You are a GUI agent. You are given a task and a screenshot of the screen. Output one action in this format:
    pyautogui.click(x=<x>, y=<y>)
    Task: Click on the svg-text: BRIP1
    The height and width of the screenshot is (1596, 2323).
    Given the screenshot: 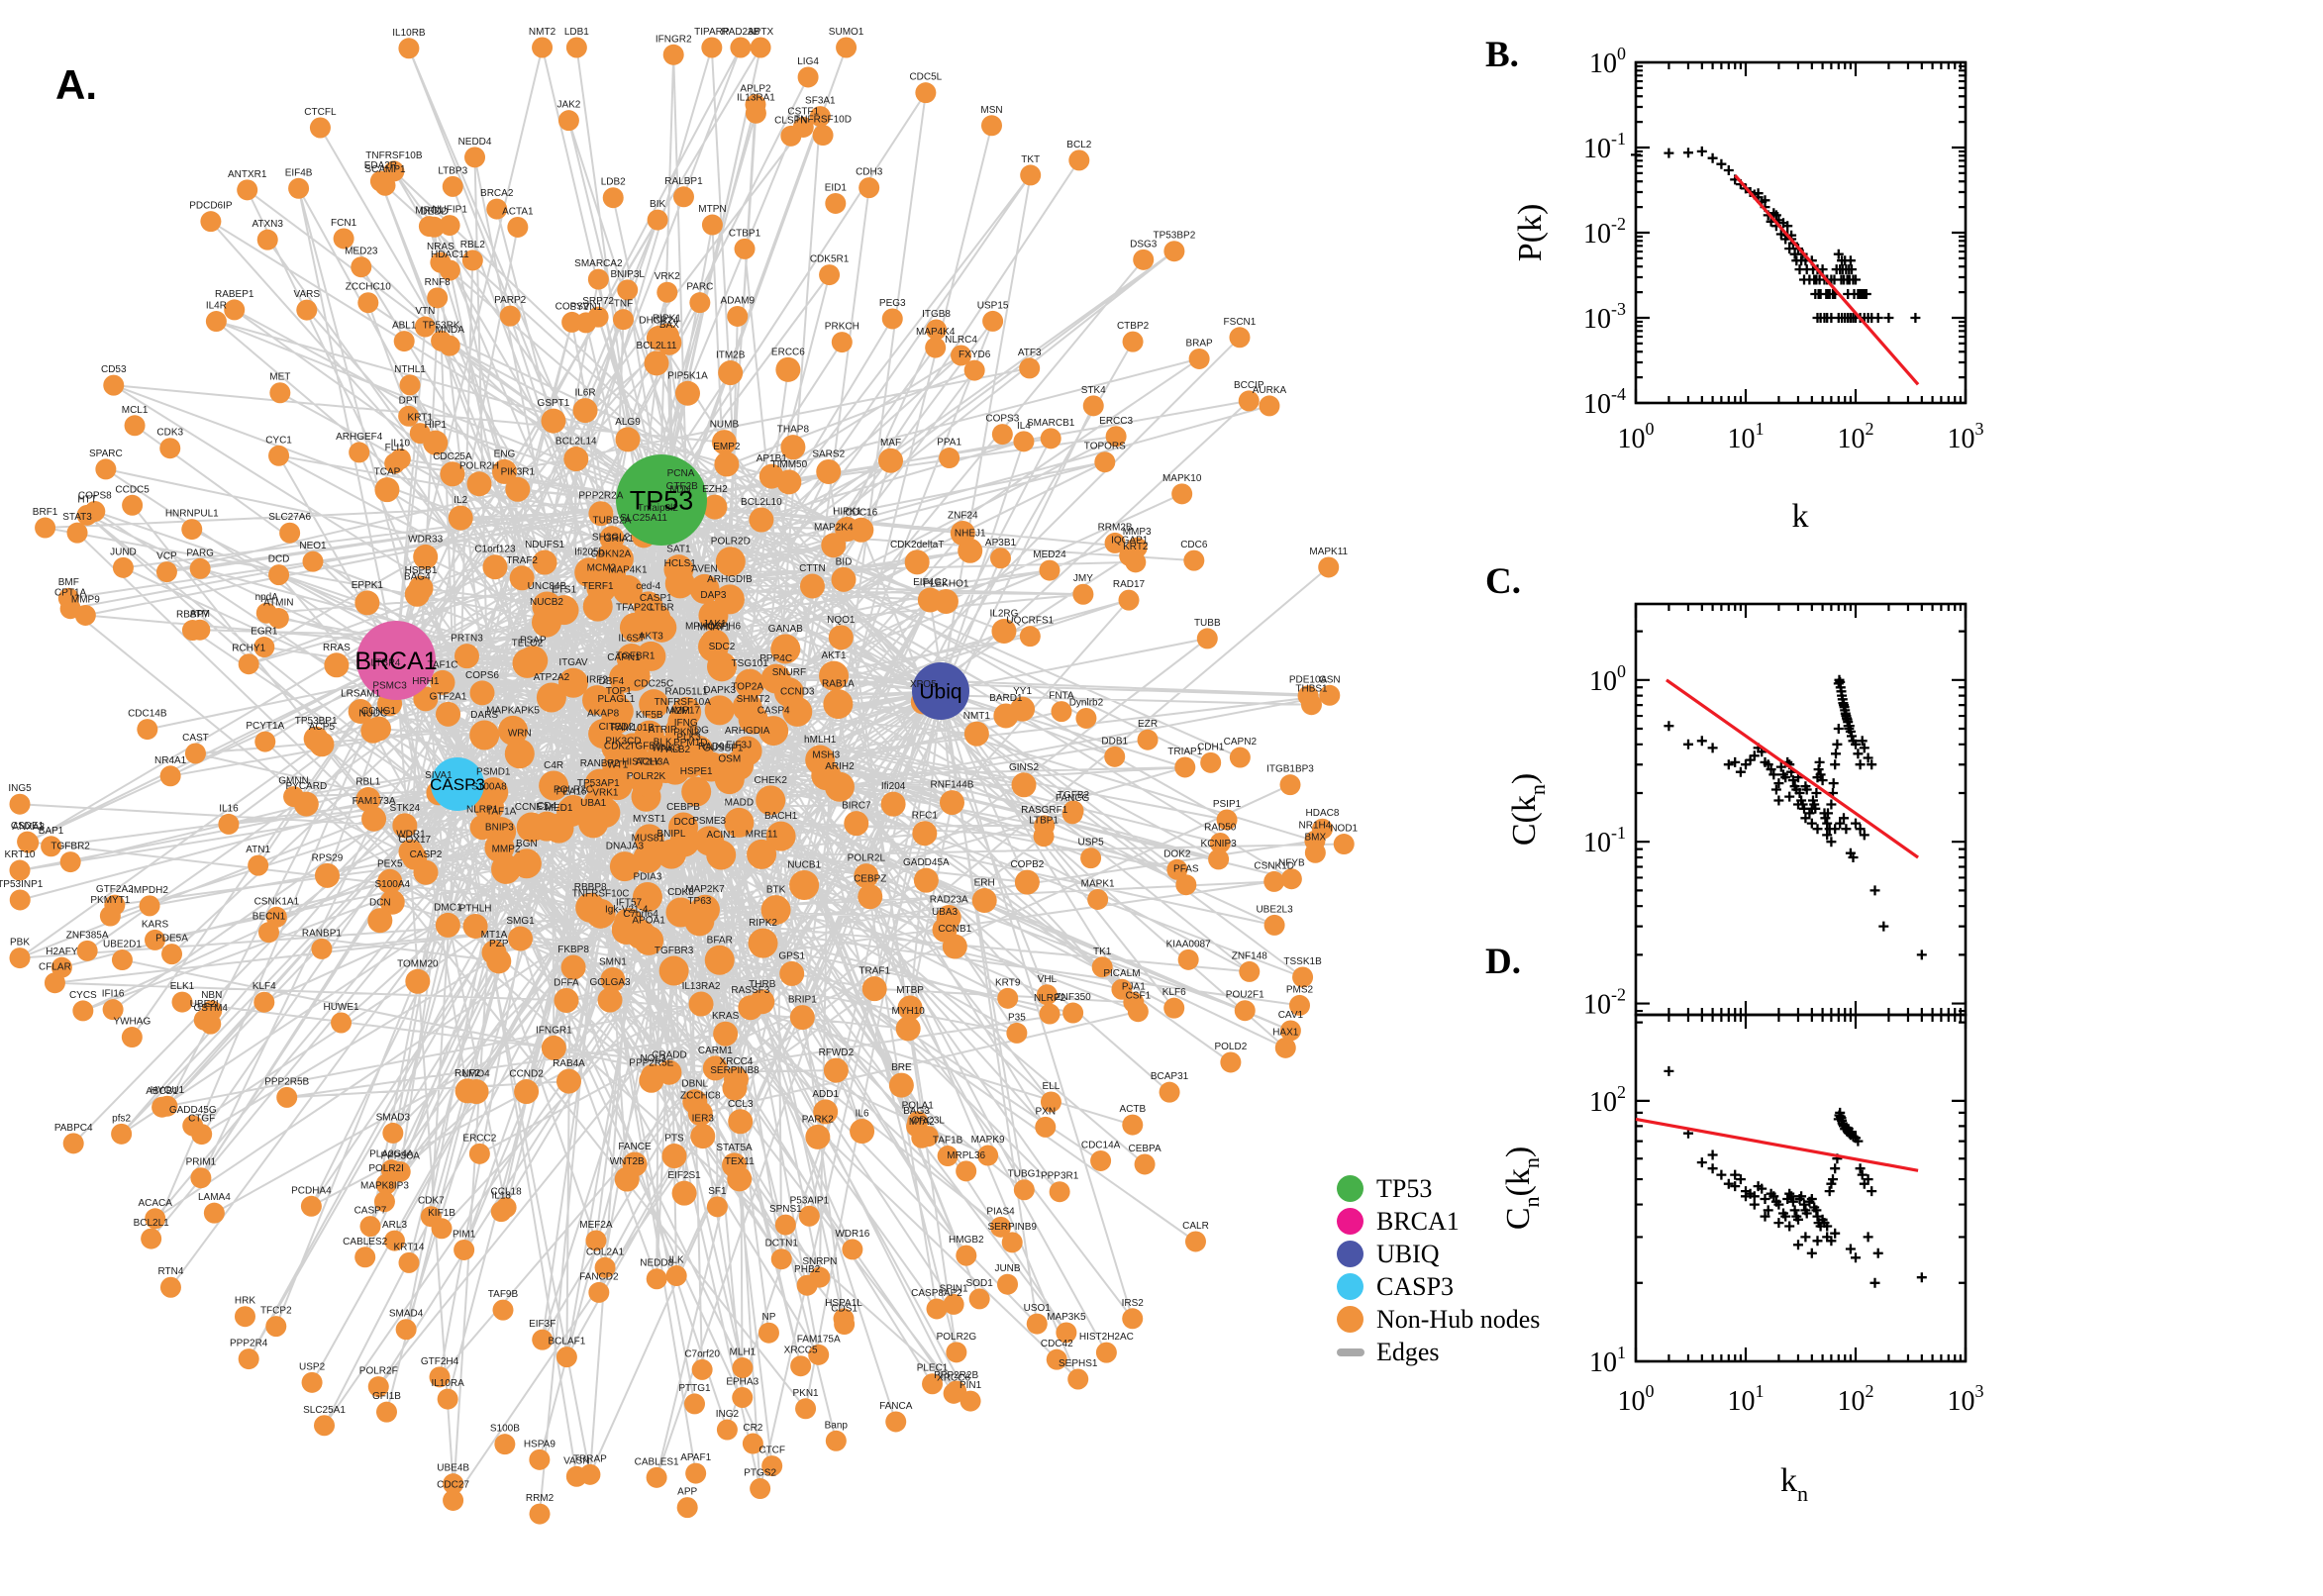 What is the action you would take?
    pyautogui.click(x=802, y=1000)
    